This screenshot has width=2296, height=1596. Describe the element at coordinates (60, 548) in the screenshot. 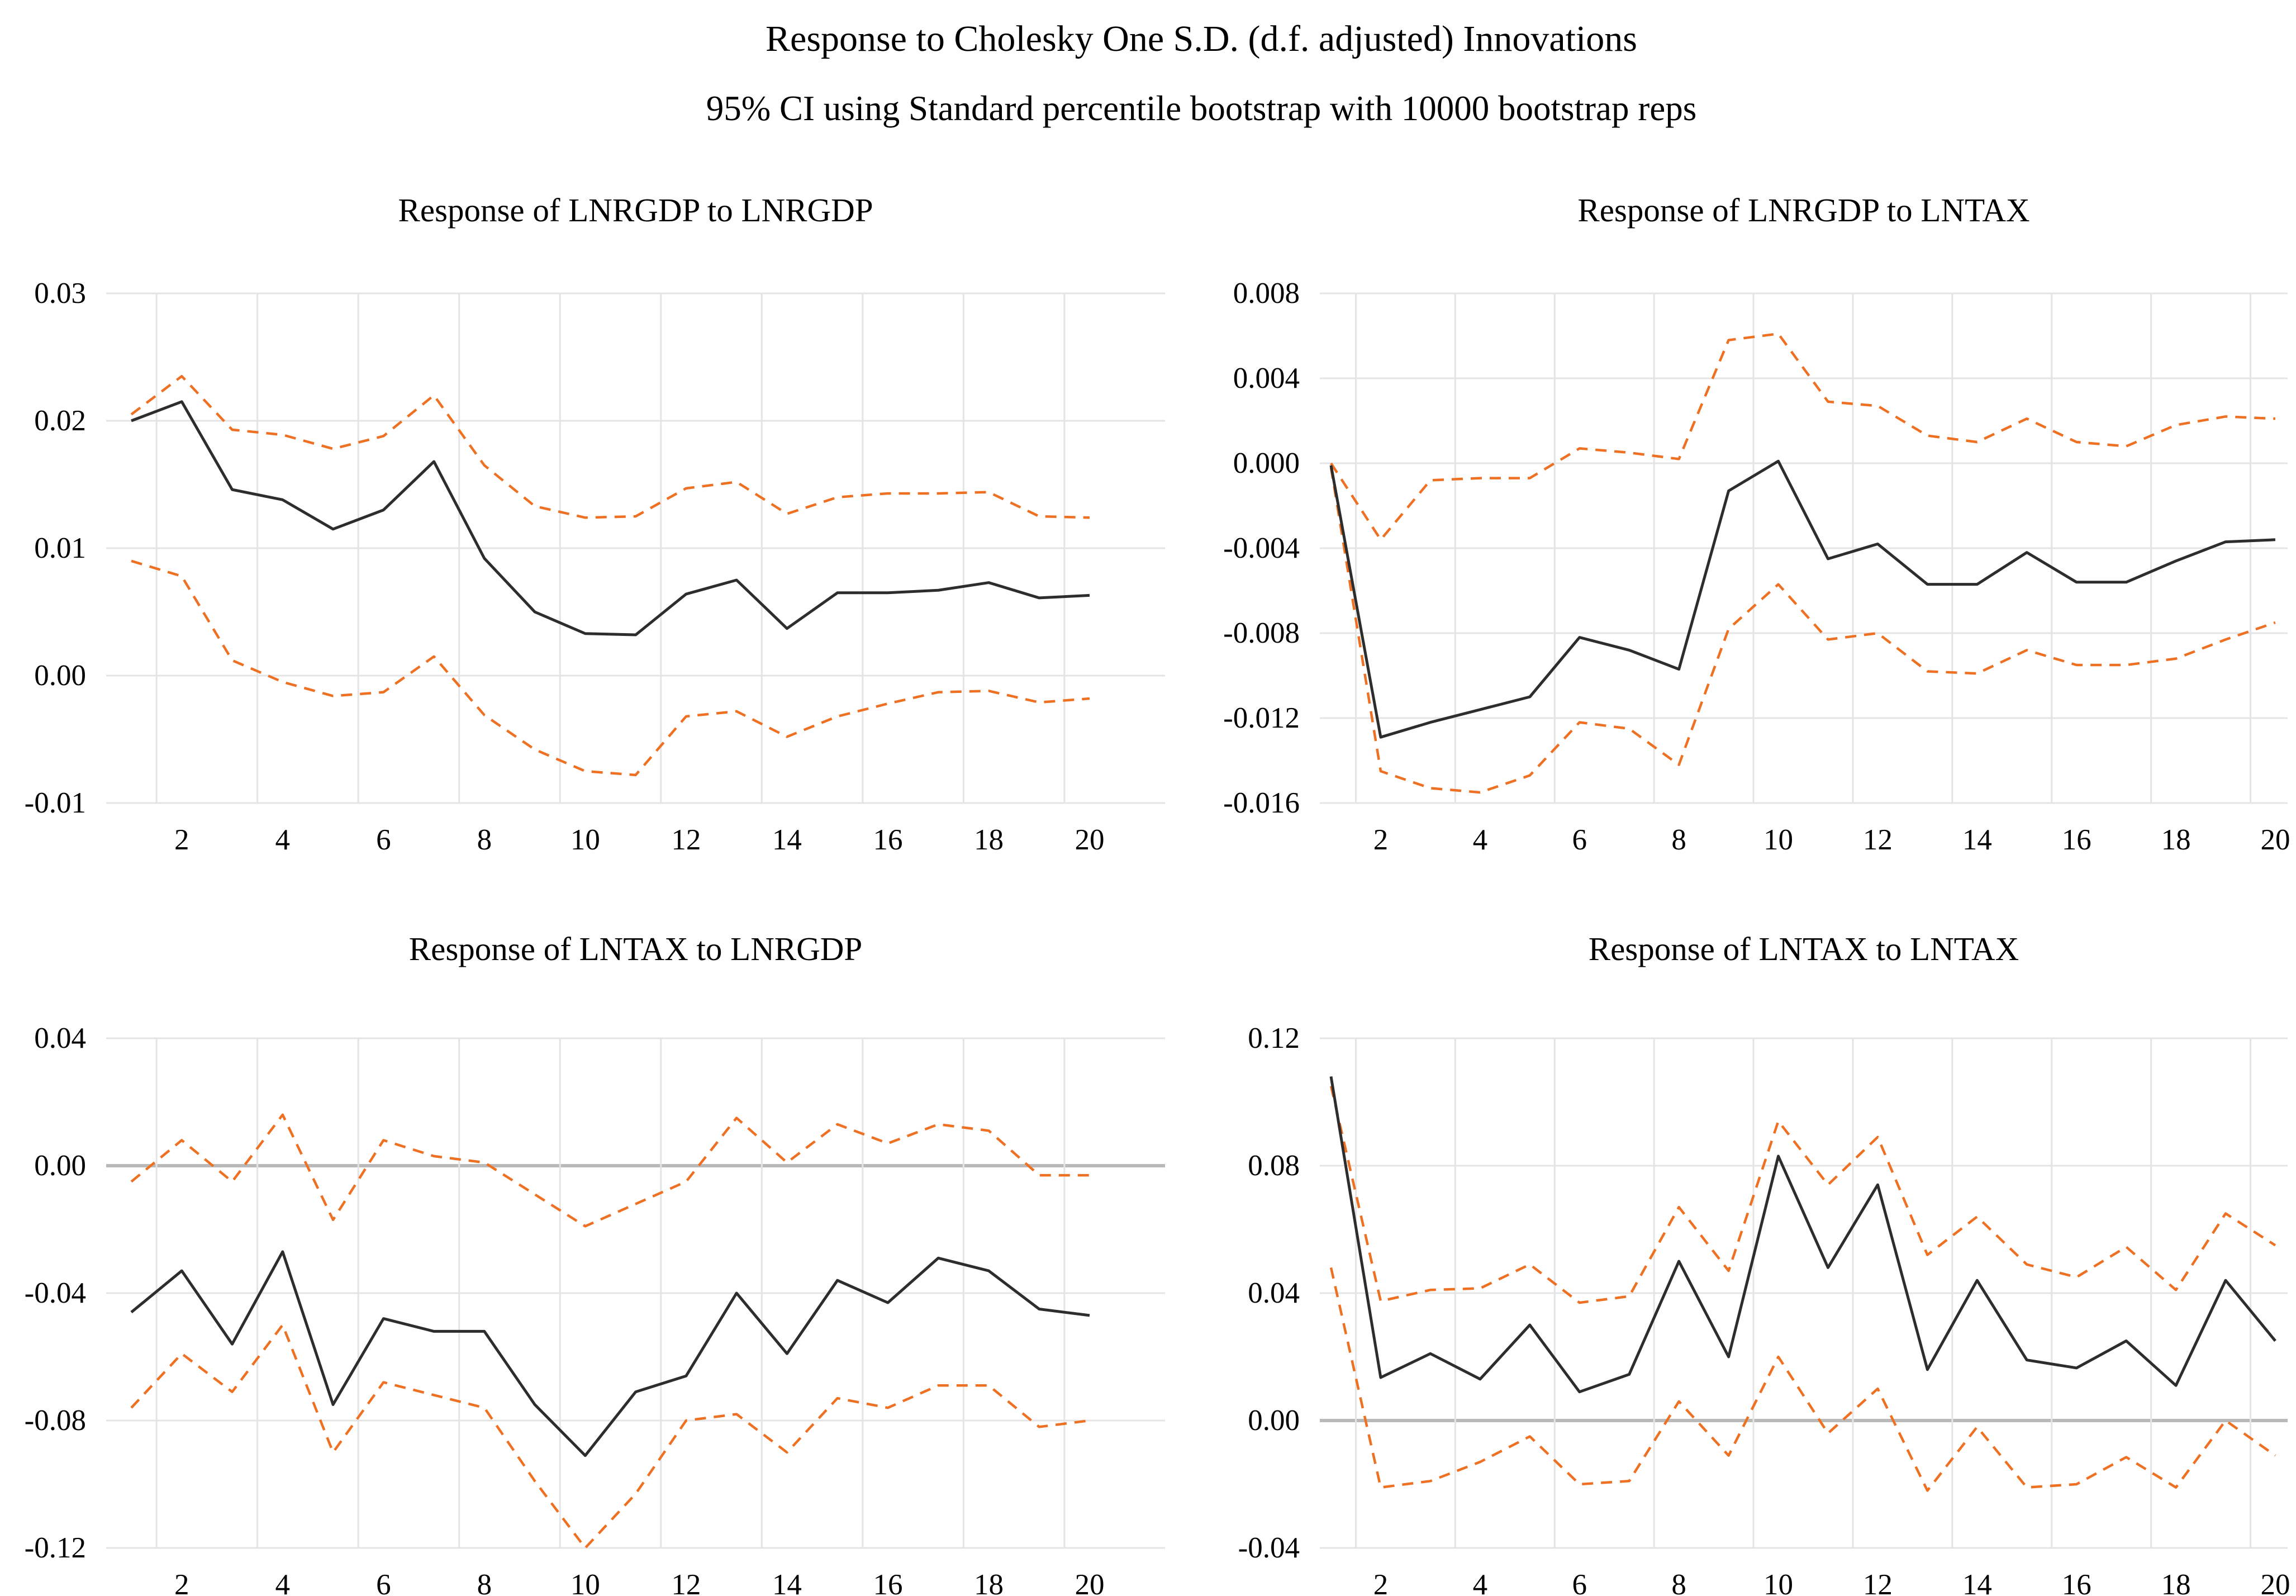

I see `svg-text: 0.01` at that location.